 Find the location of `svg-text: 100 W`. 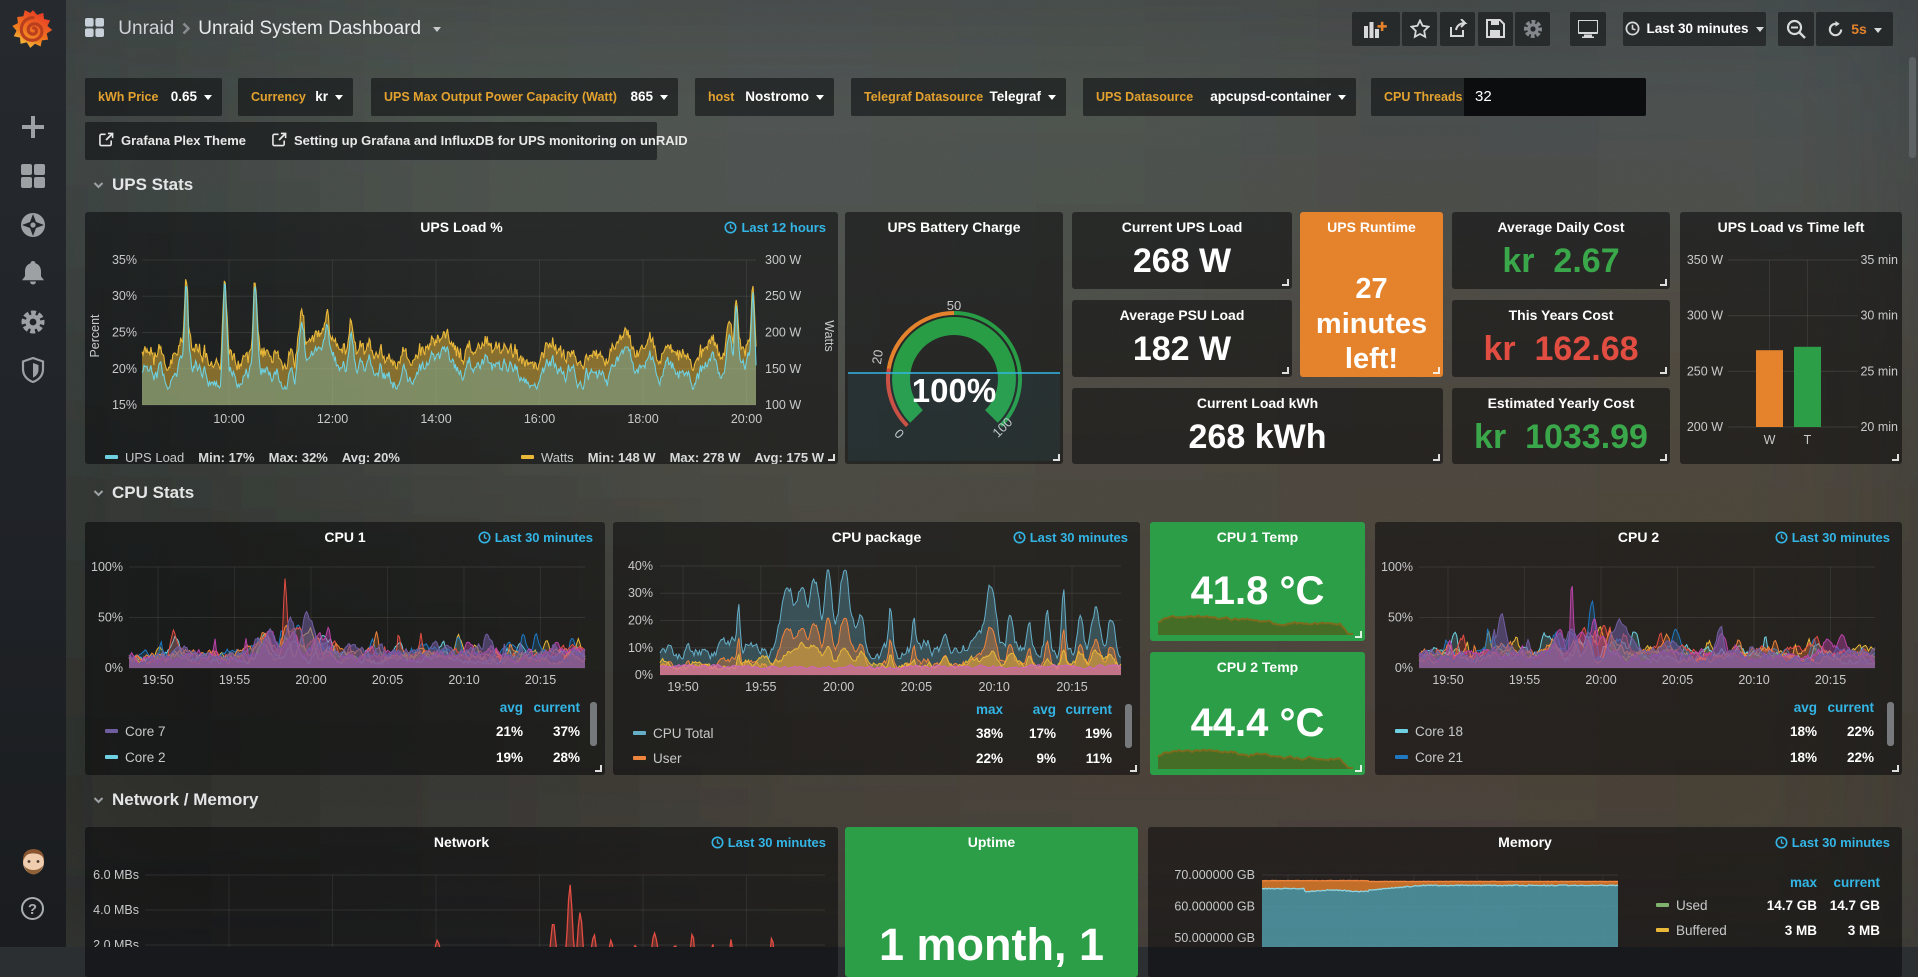

svg-text: 100 W is located at coordinates (783, 405).